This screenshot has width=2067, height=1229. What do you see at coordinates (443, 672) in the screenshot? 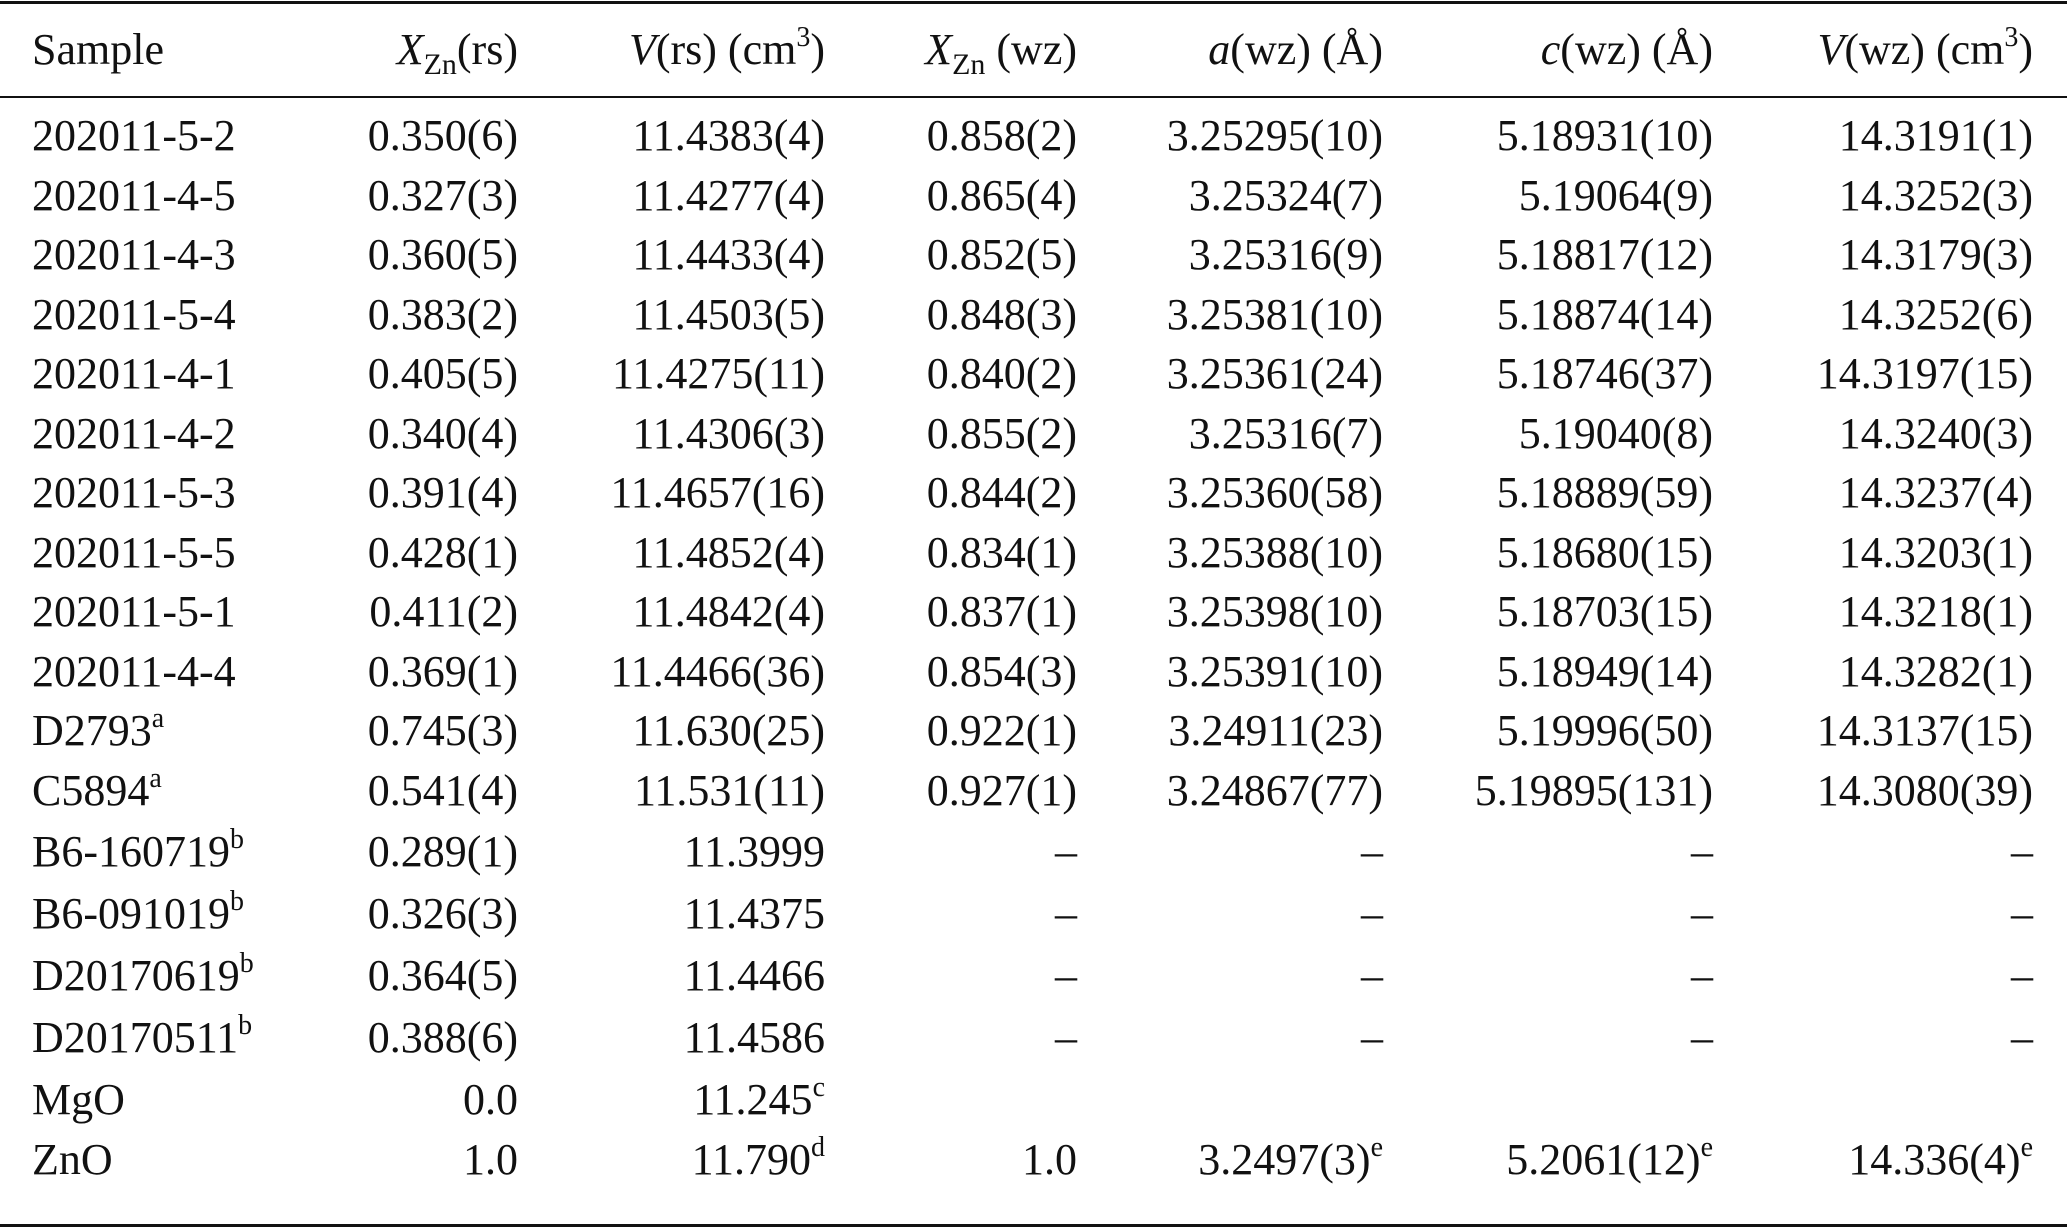
I see `cell-xzn-rs: 0.369(1)` at bounding box center [443, 672].